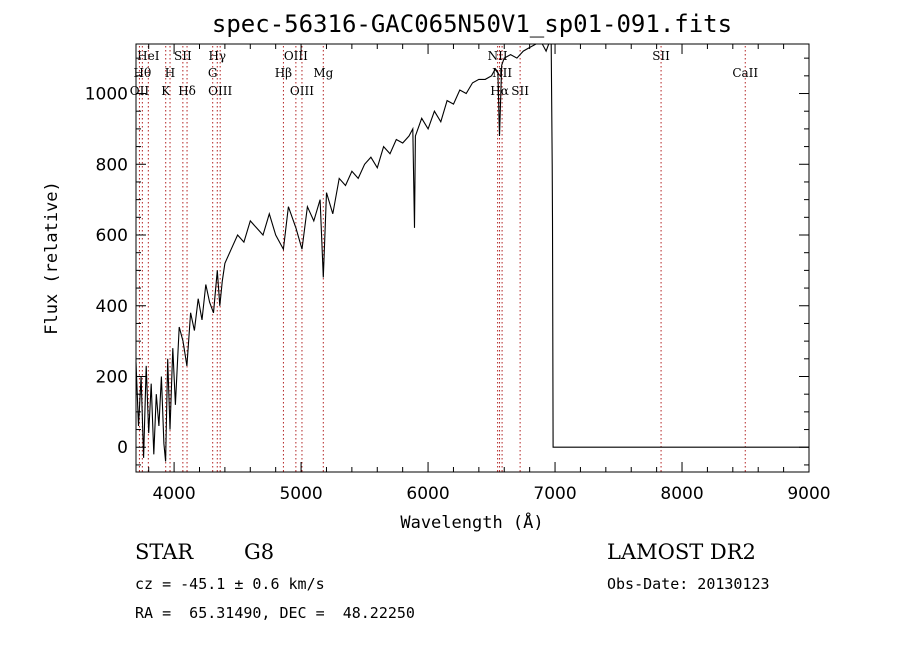  I want to click on object-class: STAR, so click(164, 552).